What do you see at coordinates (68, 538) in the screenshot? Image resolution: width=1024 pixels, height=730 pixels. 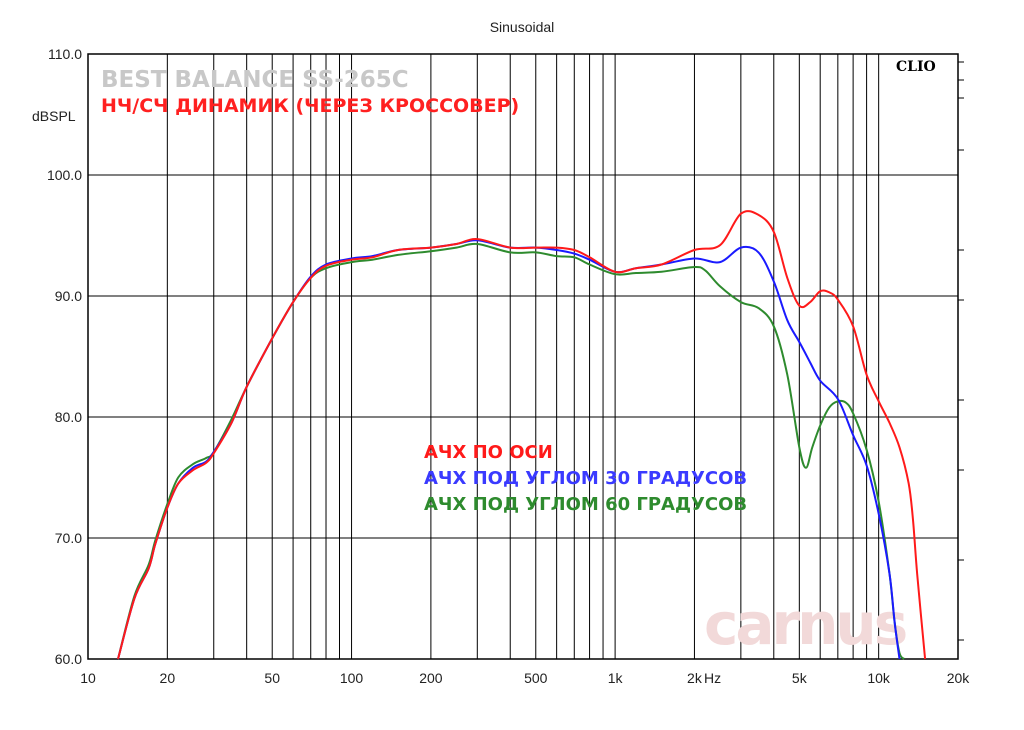 I see `y-tick-label: 70.0` at bounding box center [68, 538].